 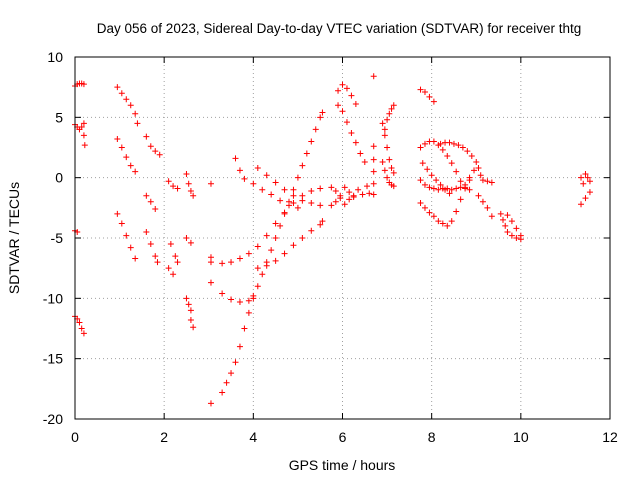 What do you see at coordinates (343, 437) in the screenshot?
I see `x-tick-label: 6` at bounding box center [343, 437].